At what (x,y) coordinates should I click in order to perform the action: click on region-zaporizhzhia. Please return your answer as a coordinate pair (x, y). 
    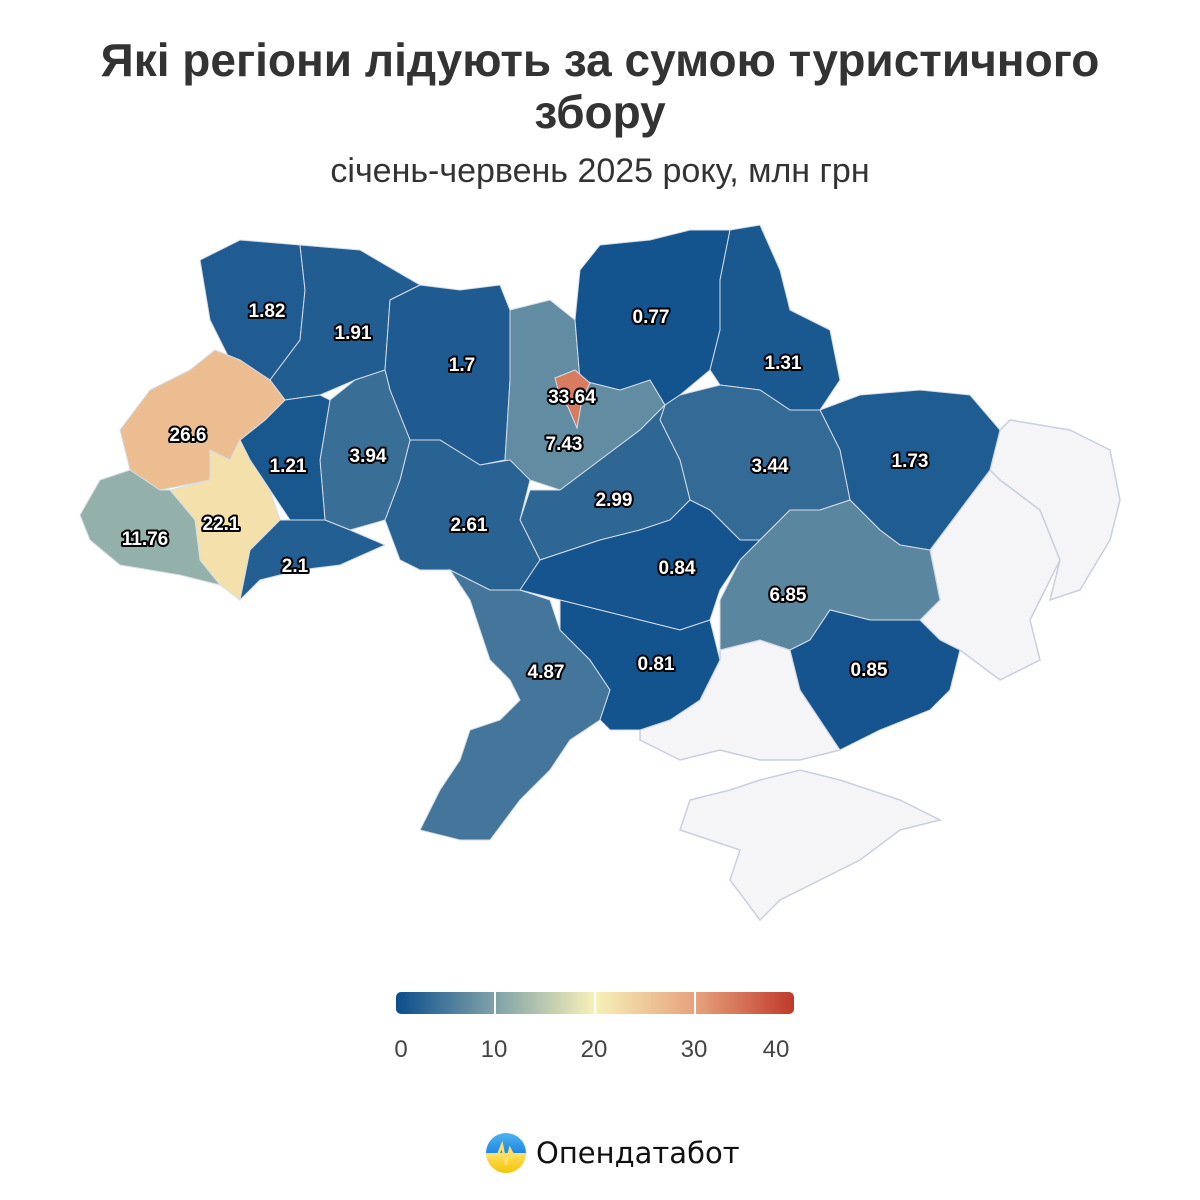
    Looking at the image, I should click on (875, 680).